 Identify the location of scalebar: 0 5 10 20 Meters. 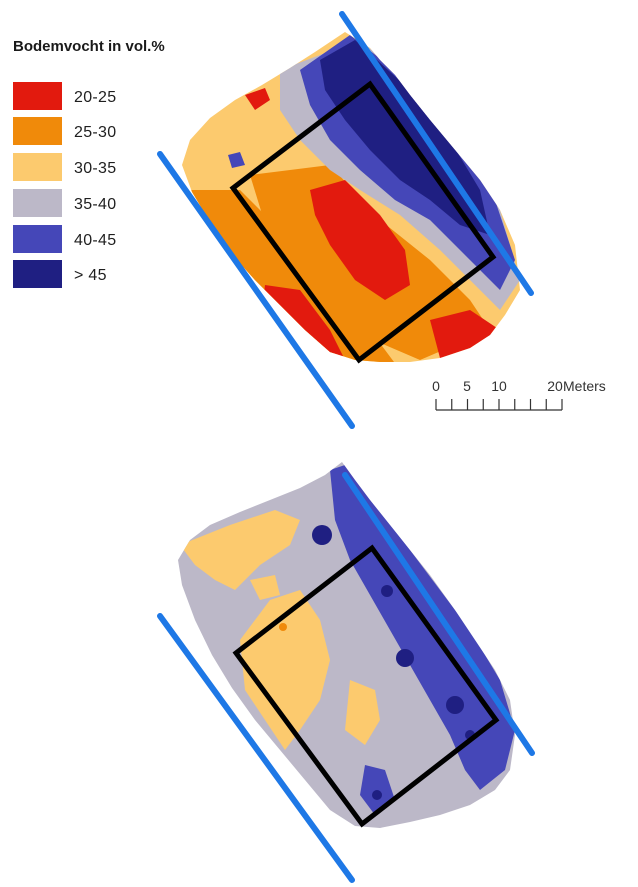
(530, 403).